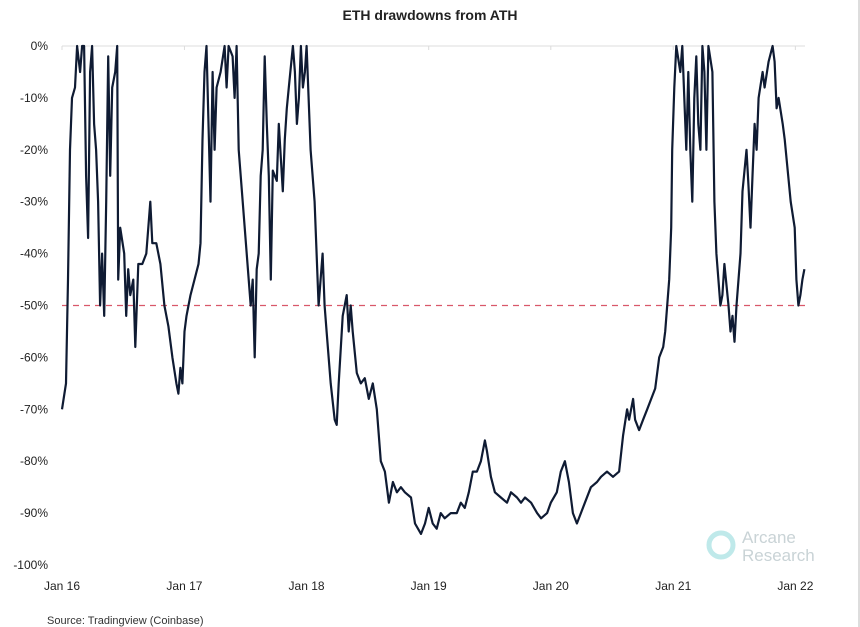 The height and width of the screenshot is (627, 860). Describe the element at coordinates (34, 461) in the screenshot. I see `y-tick-label: -80%` at that location.